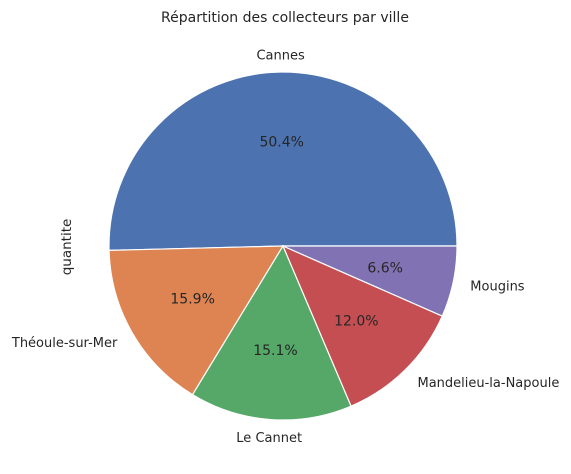 This screenshot has height=474, width=571. Describe the element at coordinates (269, 438) in the screenshot. I see `category-label-le-cannet: Le Cannet` at that location.